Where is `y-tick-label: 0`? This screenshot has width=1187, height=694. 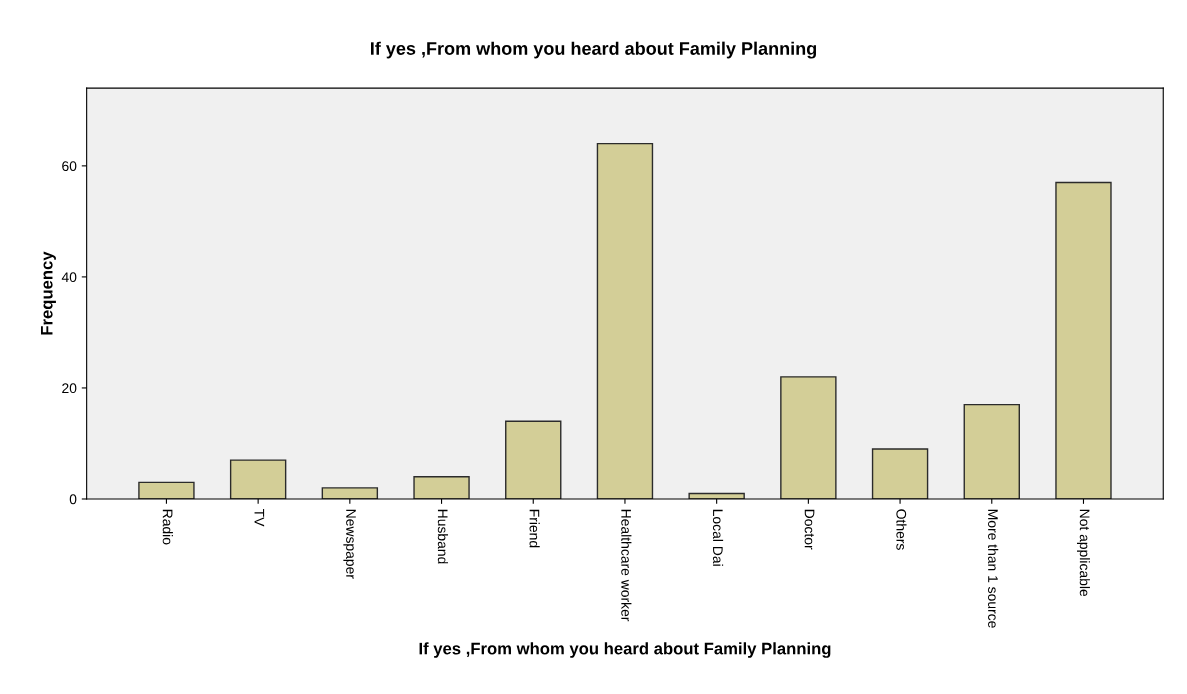
y-tick-label: 0 is located at coordinates (73, 499).